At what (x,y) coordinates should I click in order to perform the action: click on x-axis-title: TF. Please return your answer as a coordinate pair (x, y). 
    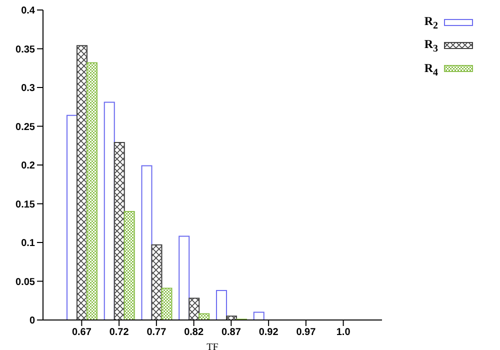
    Looking at the image, I should click on (212, 346).